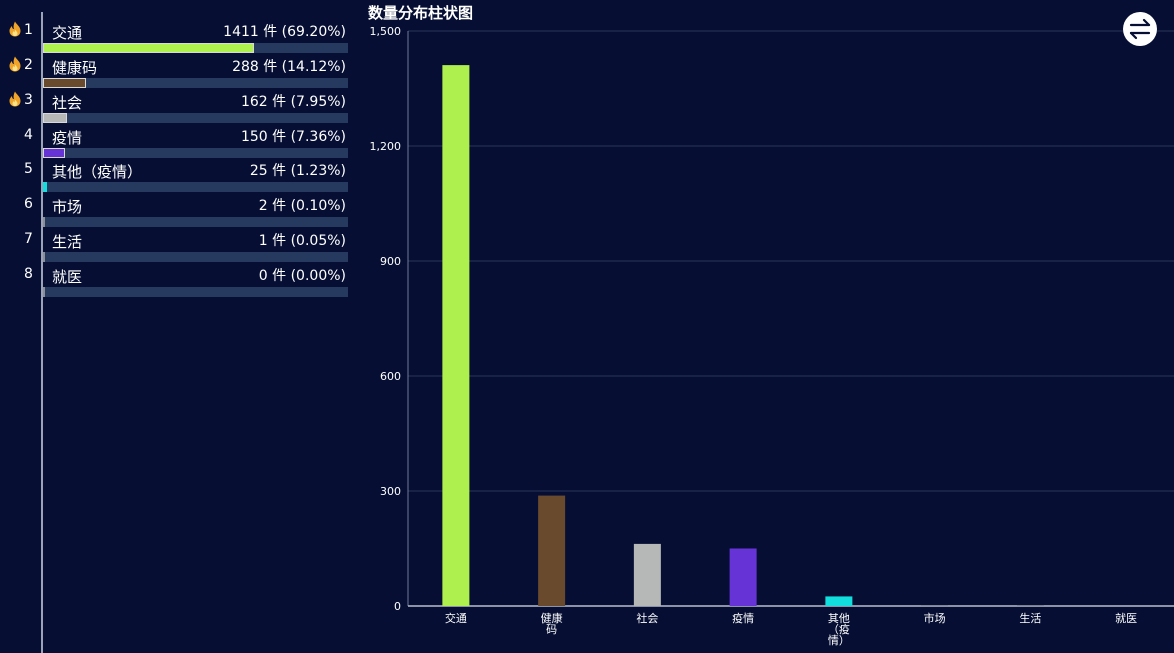 The width and height of the screenshot is (1174, 653). What do you see at coordinates (28, 64) in the screenshot?
I see `rank-number: 2` at bounding box center [28, 64].